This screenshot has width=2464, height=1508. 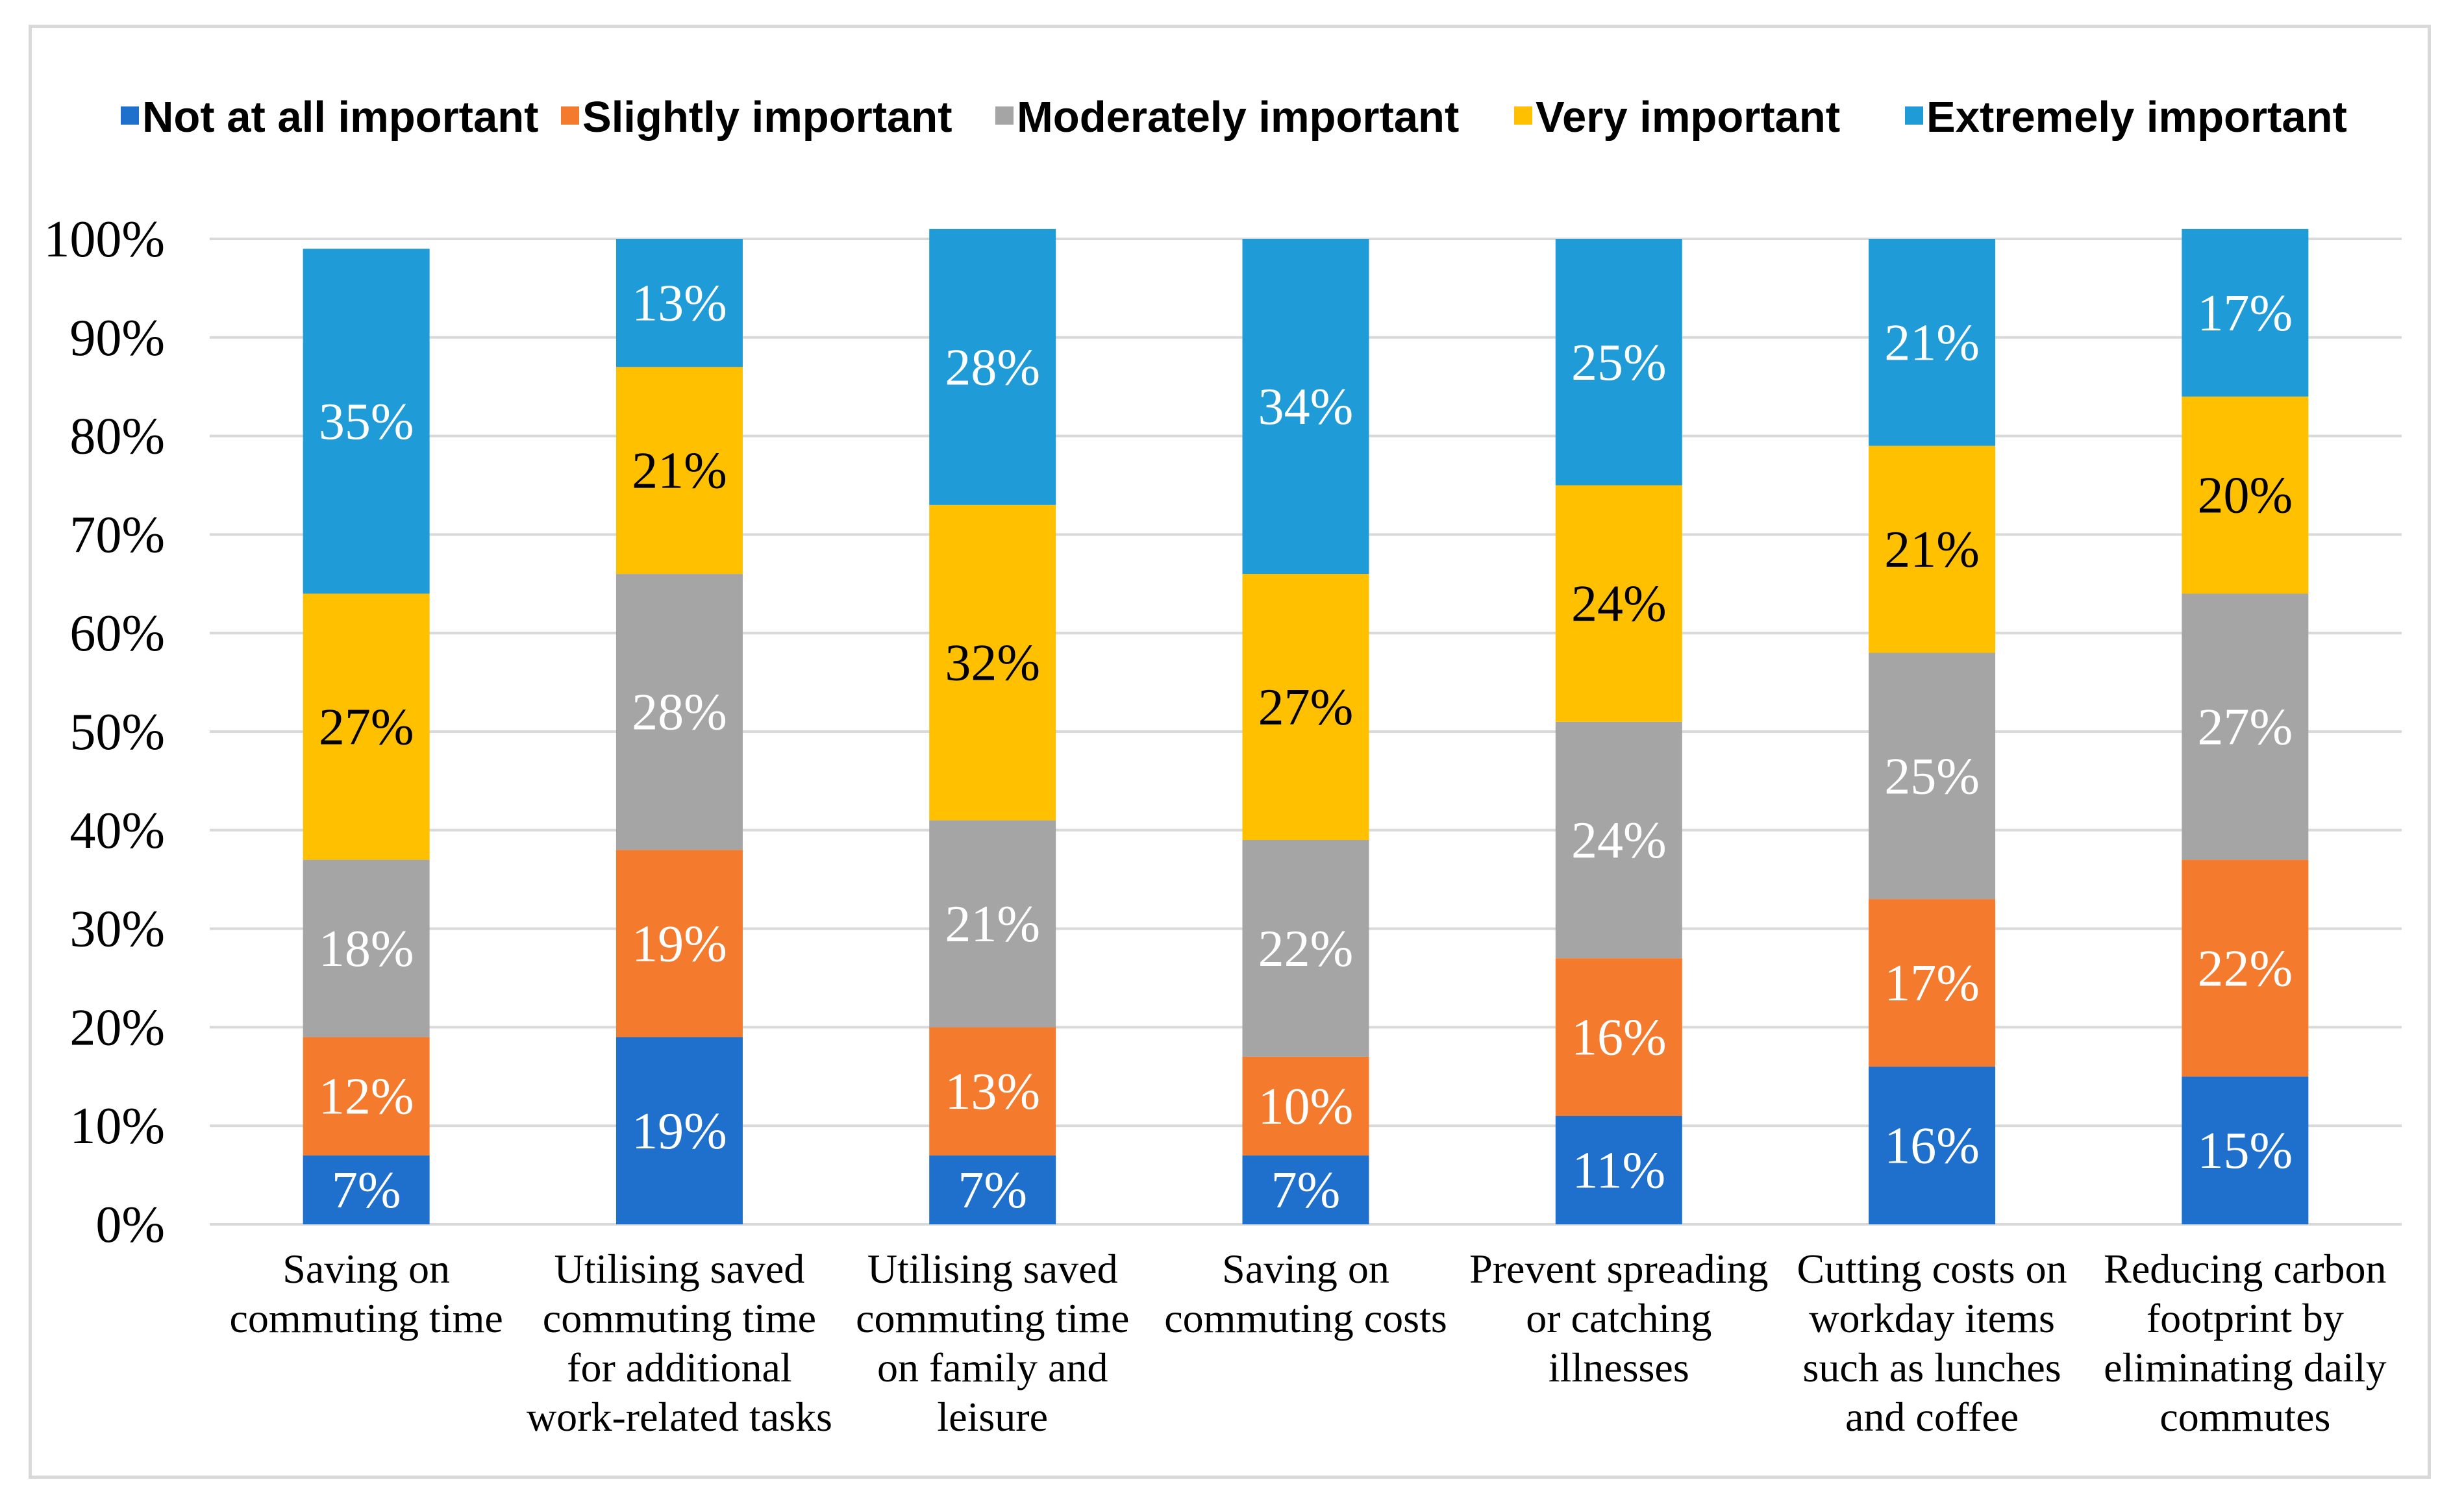 What do you see at coordinates (366, 1293) in the screenshot?
I see `x-category-label: Saving on commuting time` at bounding box center [366, 1293].